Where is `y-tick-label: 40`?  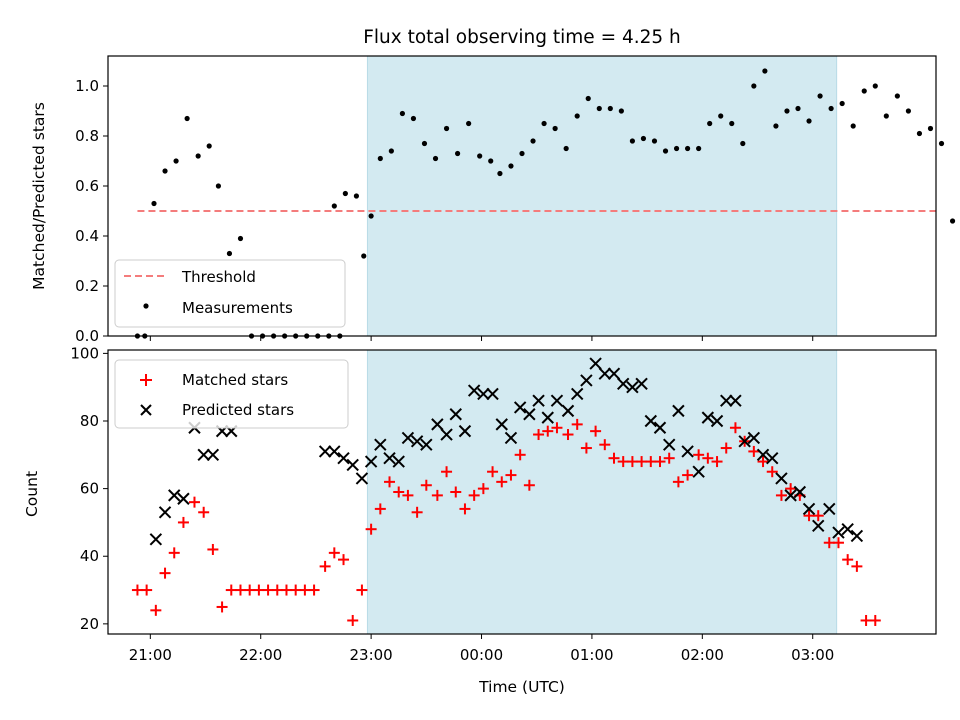
y-tick-label: 40 is located at coordinates (89, 556).